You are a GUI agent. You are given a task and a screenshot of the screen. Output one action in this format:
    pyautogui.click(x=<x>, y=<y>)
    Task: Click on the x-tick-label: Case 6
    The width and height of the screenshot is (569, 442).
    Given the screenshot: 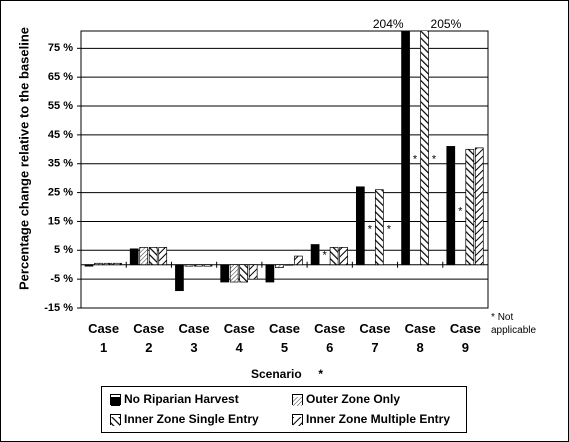 What is the action you would take?
    pyautogui.click(x=330, y=338)
    